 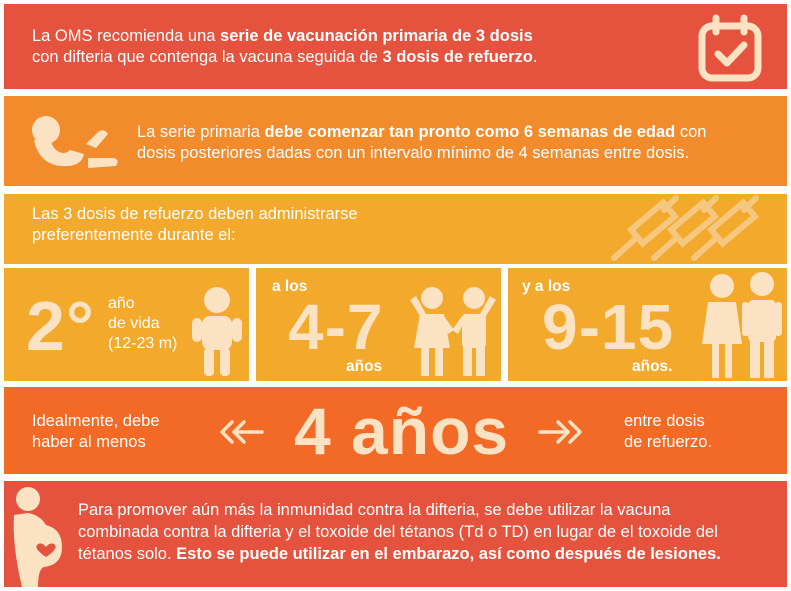 I want to click on age-4-7-bottom-label: años, so click(x=364, y=366).